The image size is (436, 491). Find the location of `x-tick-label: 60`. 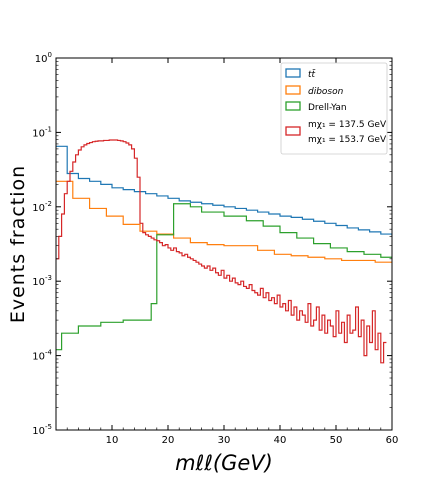

x-tick-label: 60 is located at coordinates (392, 440).